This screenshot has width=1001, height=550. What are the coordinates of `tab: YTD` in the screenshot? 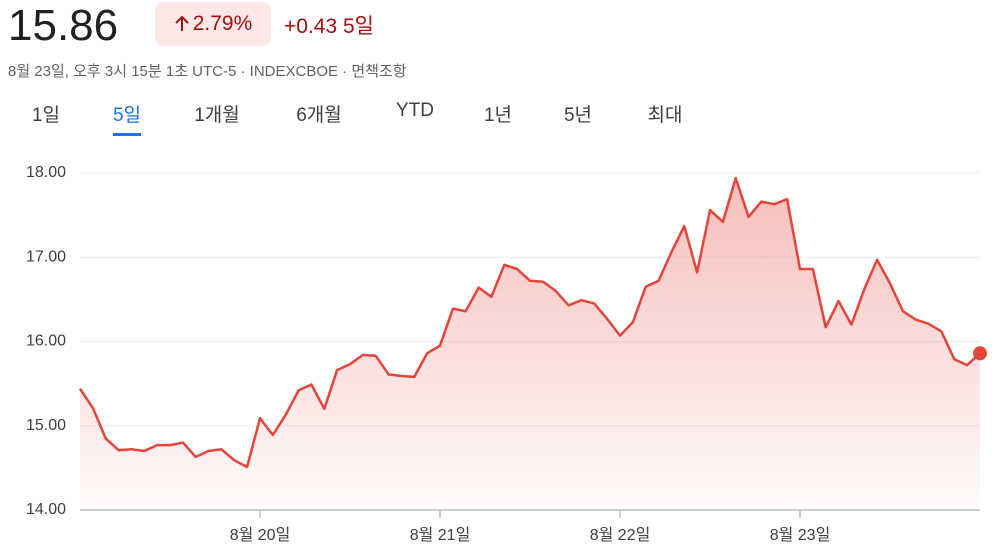 It's located at (415, 110).